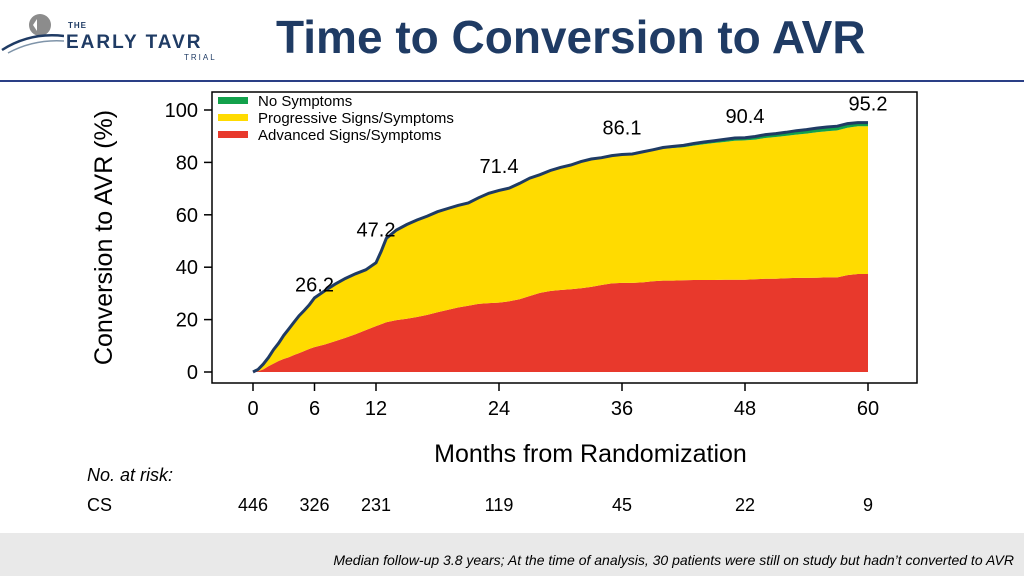  Describe the element at coordinates (181, 111) in the screenshot. I see `y-tick-label: 100` at that location.